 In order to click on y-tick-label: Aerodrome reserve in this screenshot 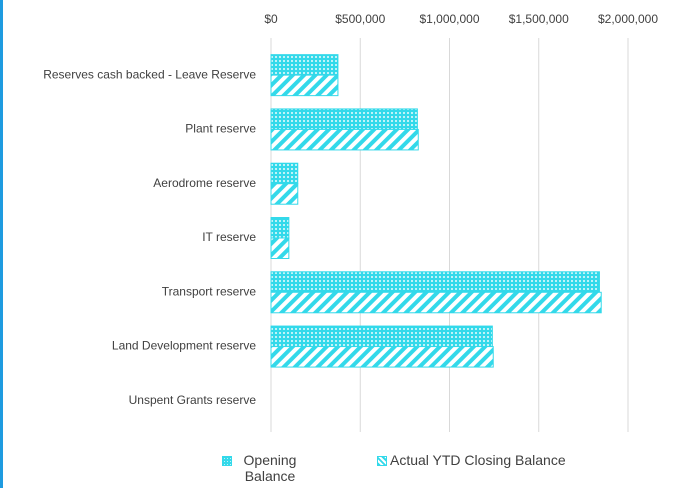, I will do `click(204, 183)`.